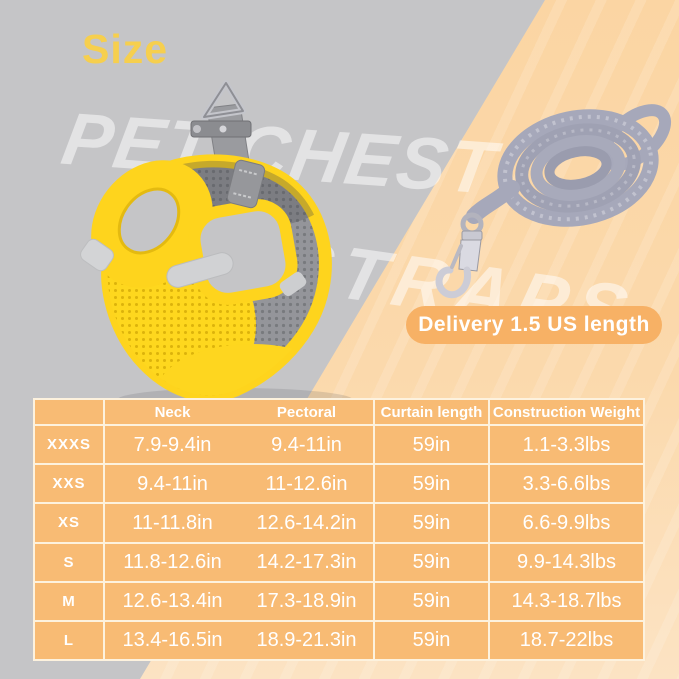 This screenshot has width=679, height=679. Describe the element at coordinates (69, 524) in the screenshot. I see `size-label: XS` at that location.